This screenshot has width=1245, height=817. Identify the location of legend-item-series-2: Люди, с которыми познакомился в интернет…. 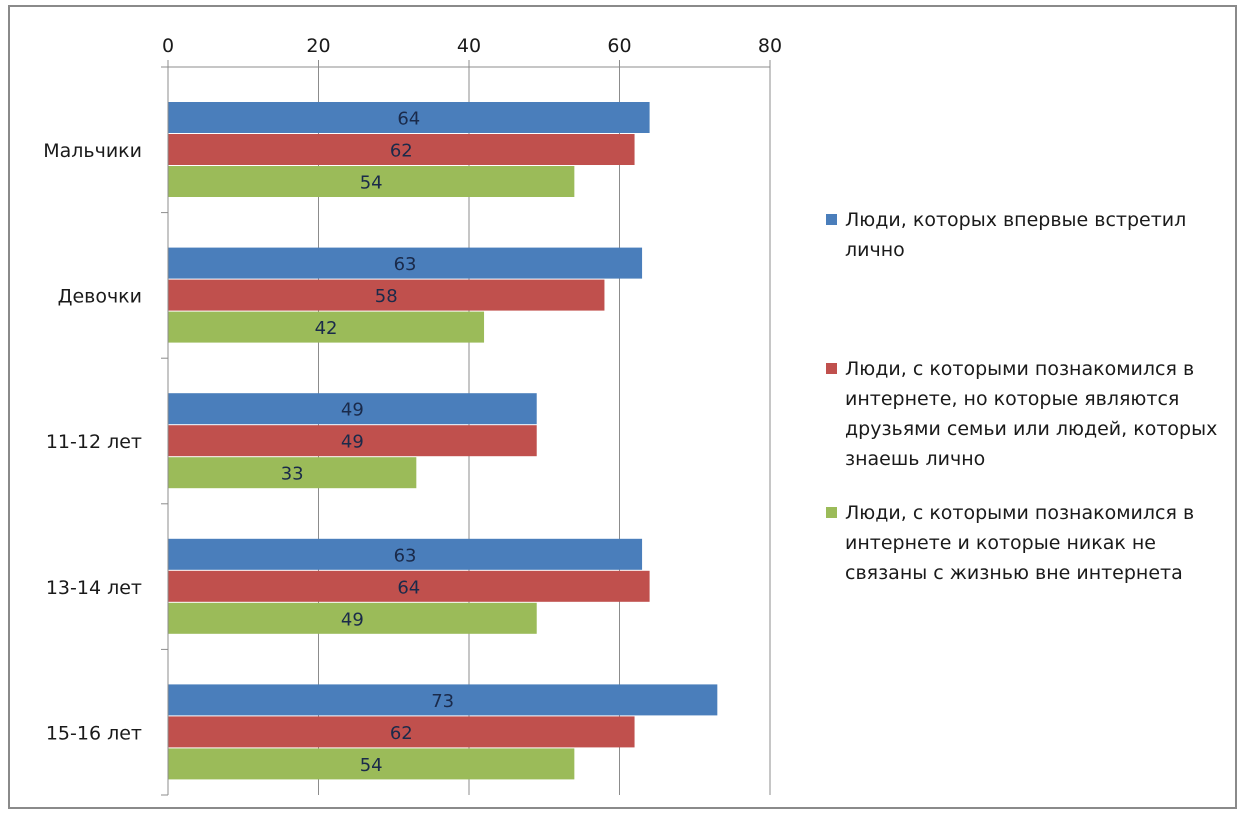
(1031, 414).